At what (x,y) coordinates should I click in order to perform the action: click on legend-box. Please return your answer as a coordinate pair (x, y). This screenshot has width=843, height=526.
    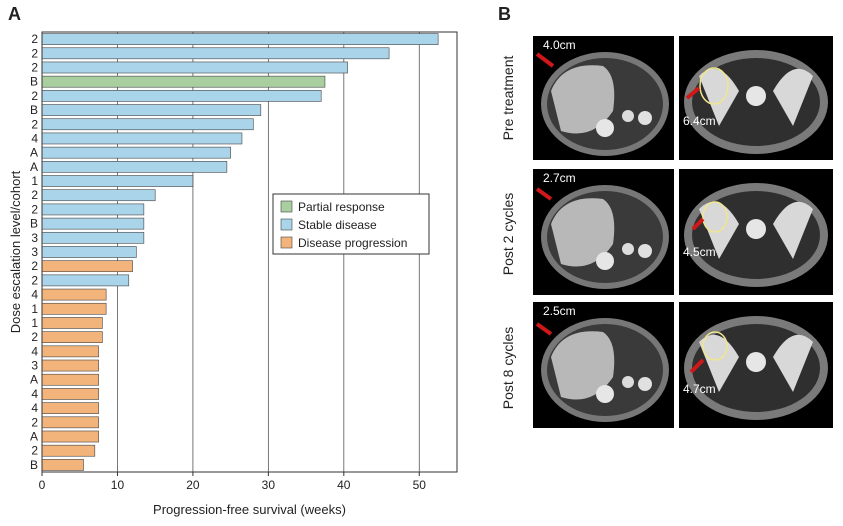
    Looking at the image, I should click on (351, 224).